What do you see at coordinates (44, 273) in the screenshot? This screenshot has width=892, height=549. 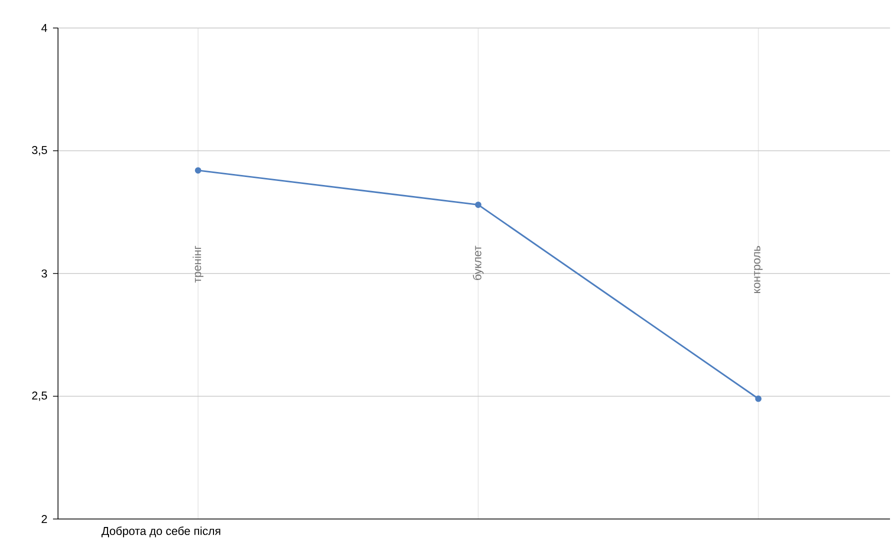 I see `y-tick-label: 3` at bounding box center [44, 273].